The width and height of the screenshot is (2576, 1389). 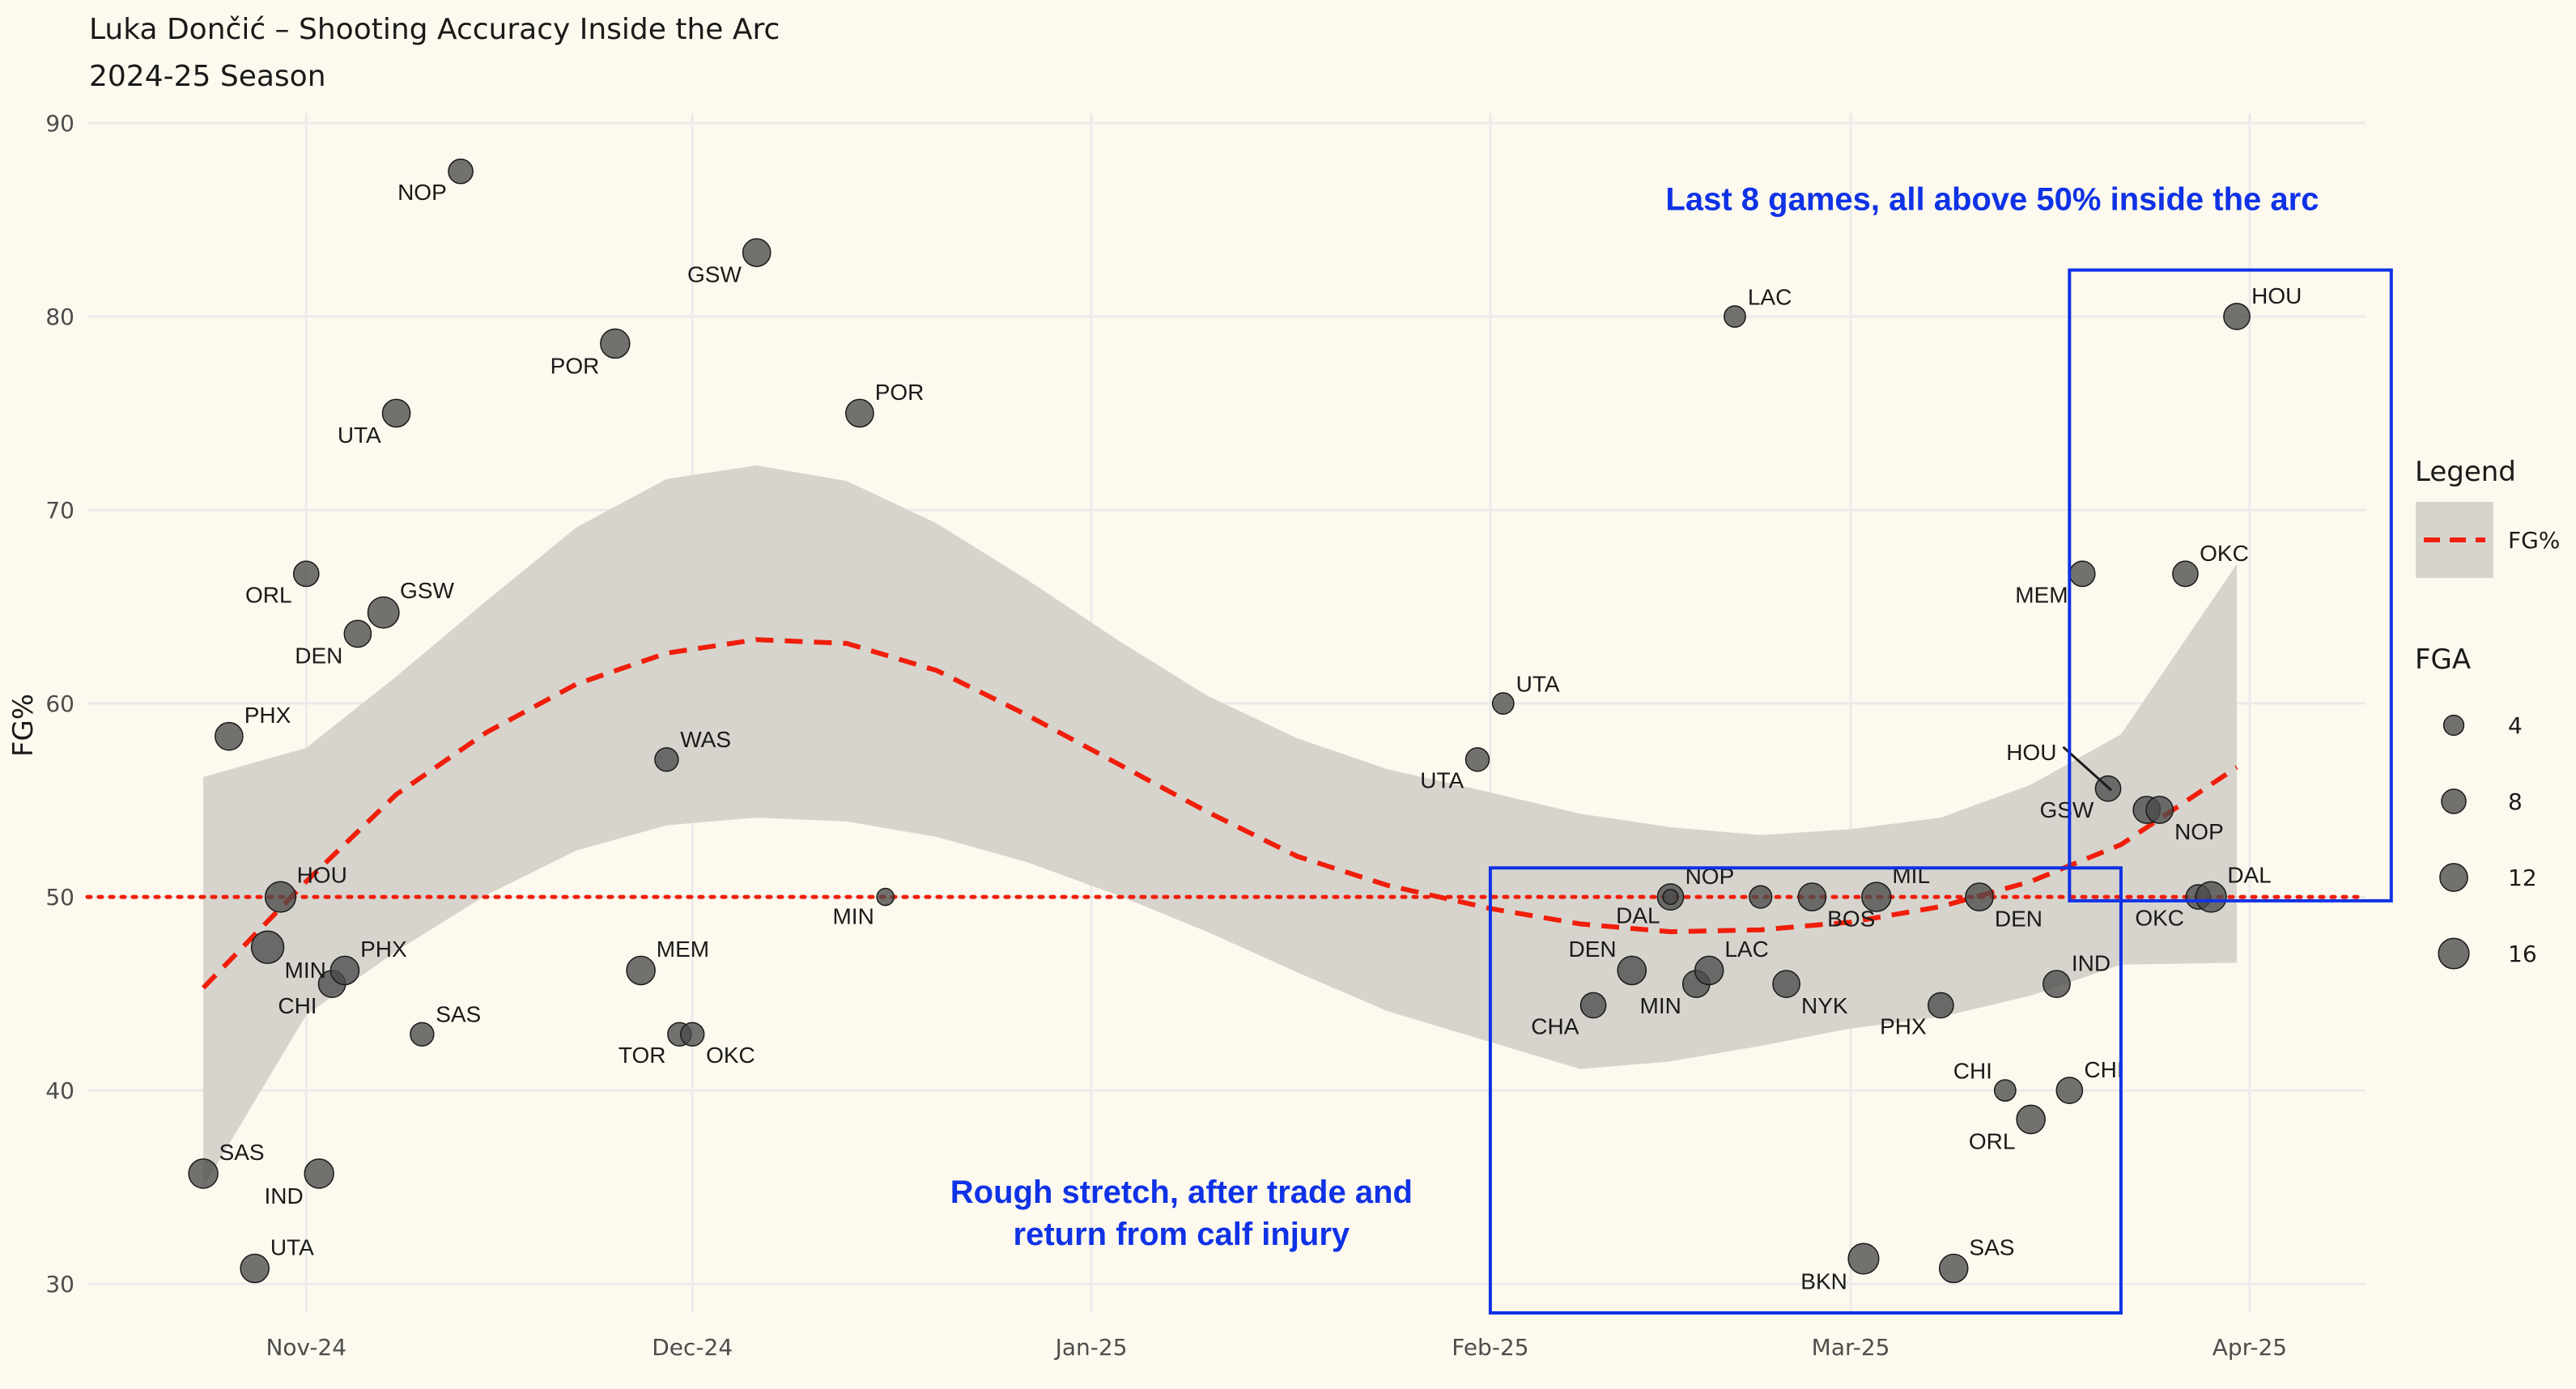 I want to click on callout-label: HOU, so click(x=2031, y=752).